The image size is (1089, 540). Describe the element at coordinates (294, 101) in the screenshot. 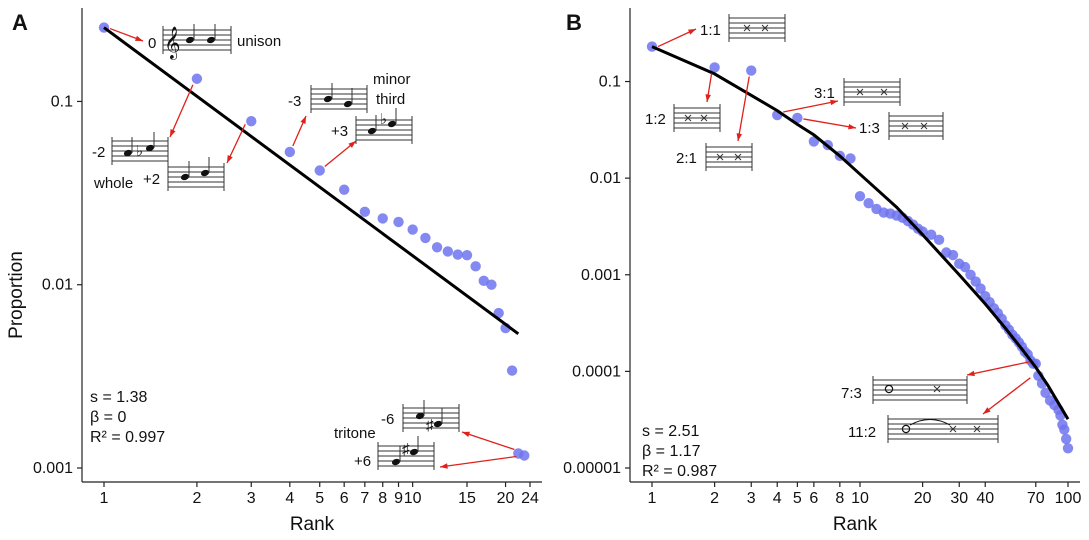

I see `annotation-label: -3` at that location.